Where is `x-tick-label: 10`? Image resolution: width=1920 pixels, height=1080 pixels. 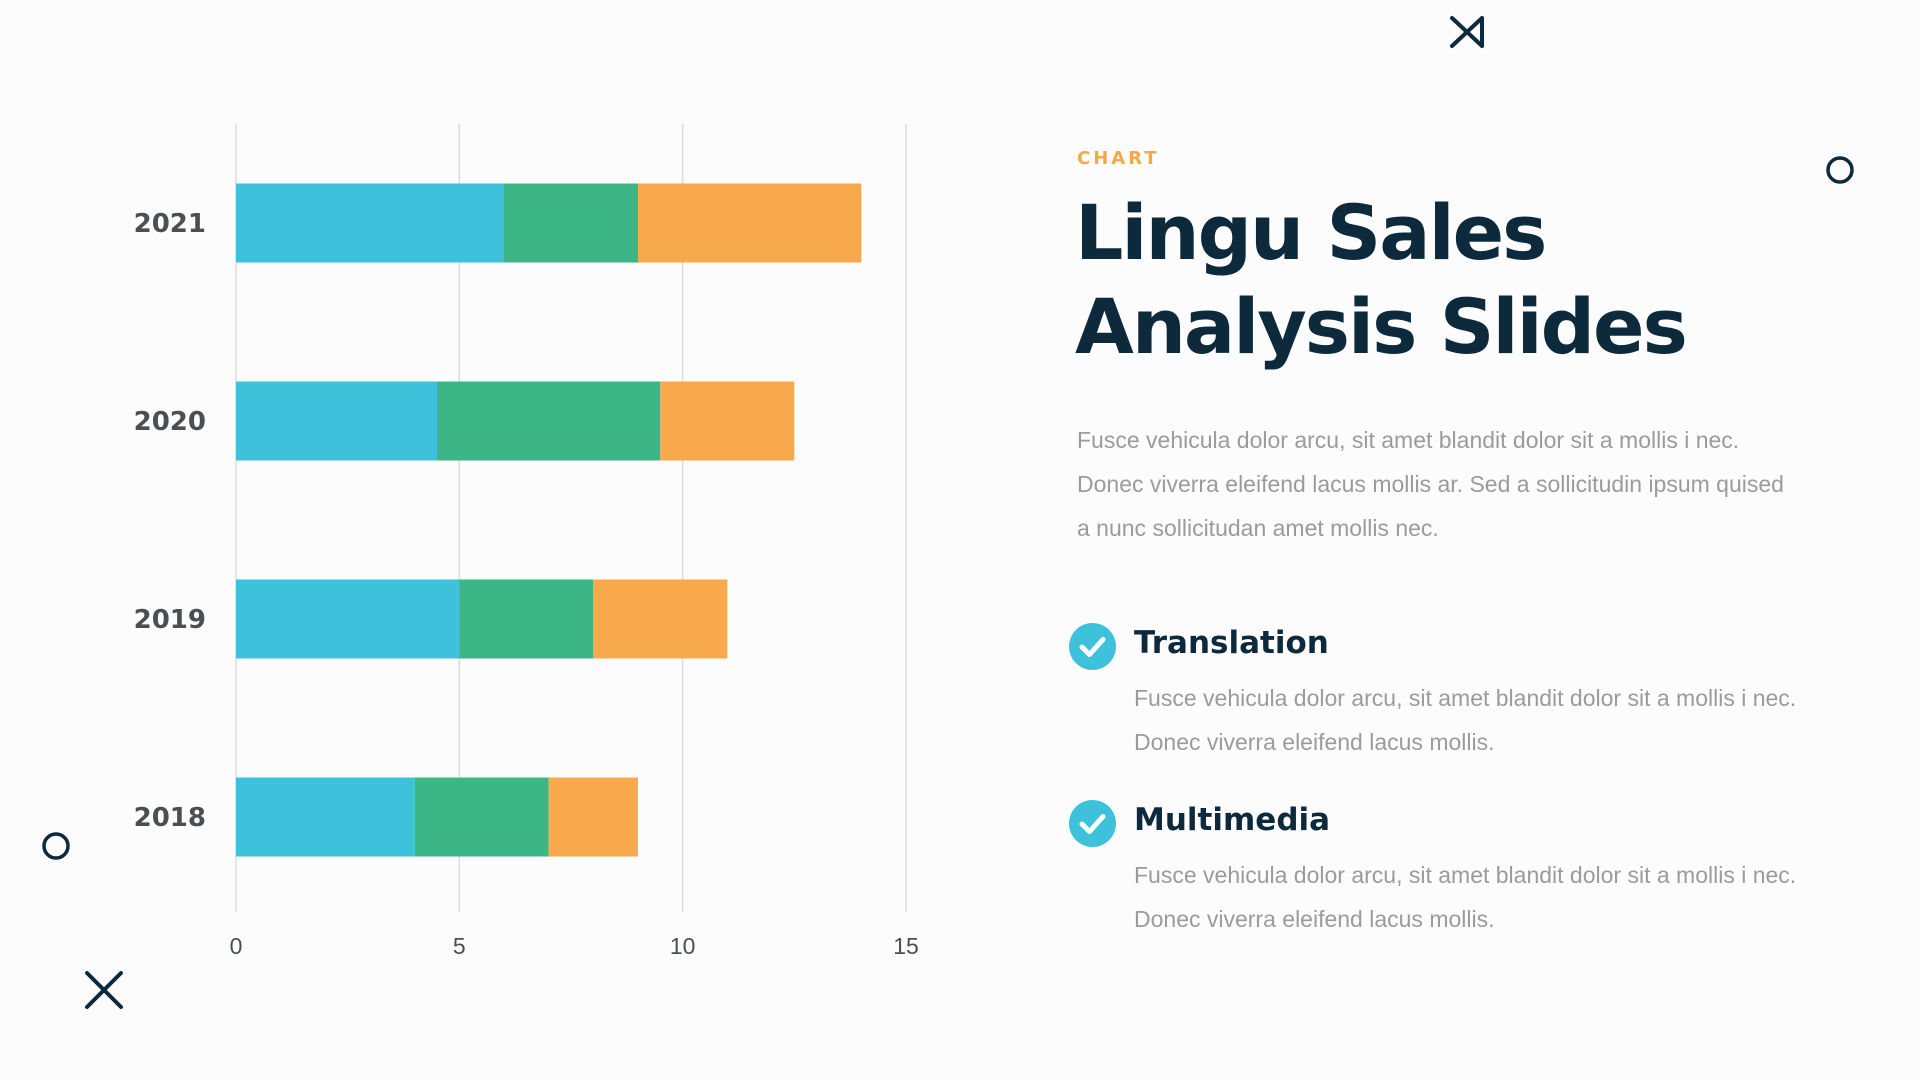 x-tick-label: 10 is located at coordinates (683, 946).